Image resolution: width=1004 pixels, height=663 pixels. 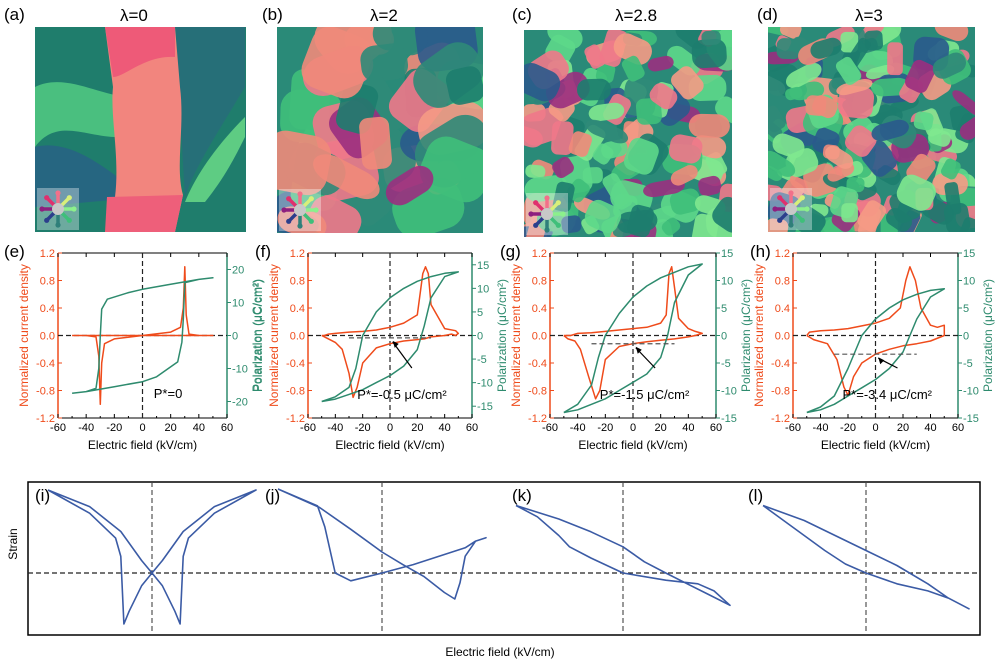 What do you see at coordinates (869, 15) in the screenshot?
I see `map-title: λ=3` at bounding box center [869, 15].